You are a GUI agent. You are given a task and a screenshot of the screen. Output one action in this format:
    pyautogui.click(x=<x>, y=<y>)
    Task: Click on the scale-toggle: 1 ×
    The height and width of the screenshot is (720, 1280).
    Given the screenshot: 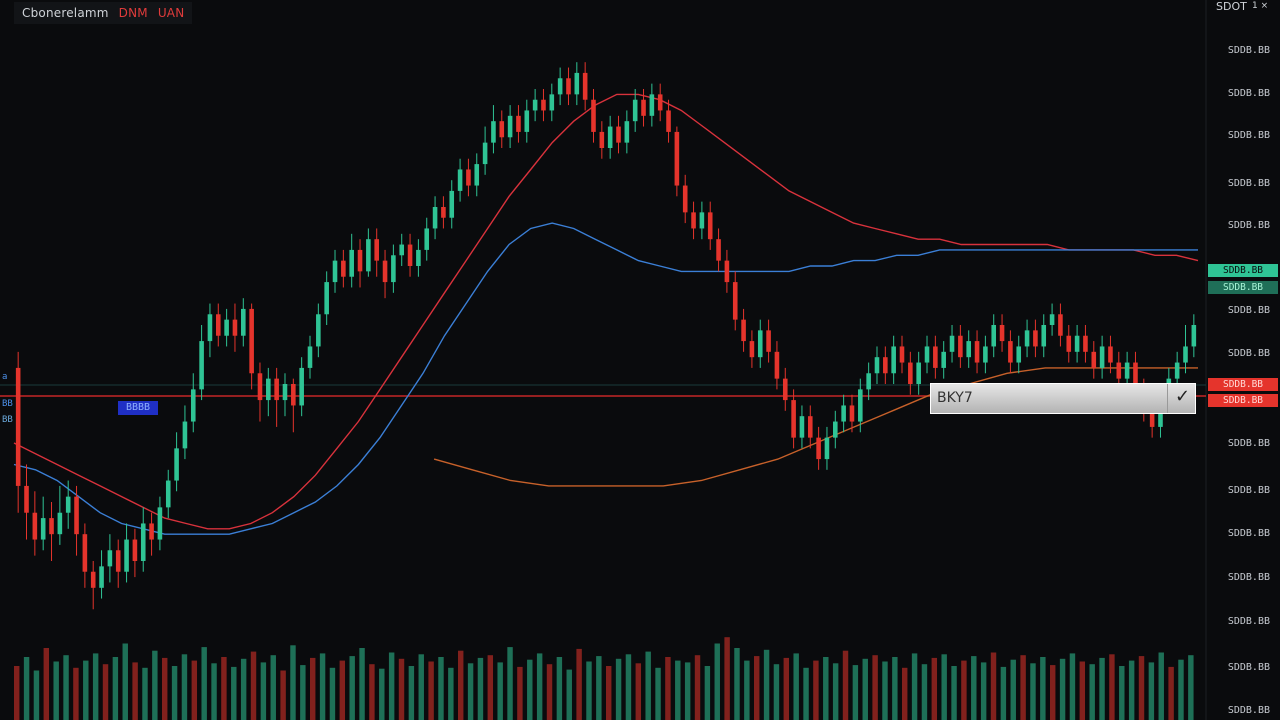 What is the action you would take?
    pyautogui.click(x=1260, y=6)
    